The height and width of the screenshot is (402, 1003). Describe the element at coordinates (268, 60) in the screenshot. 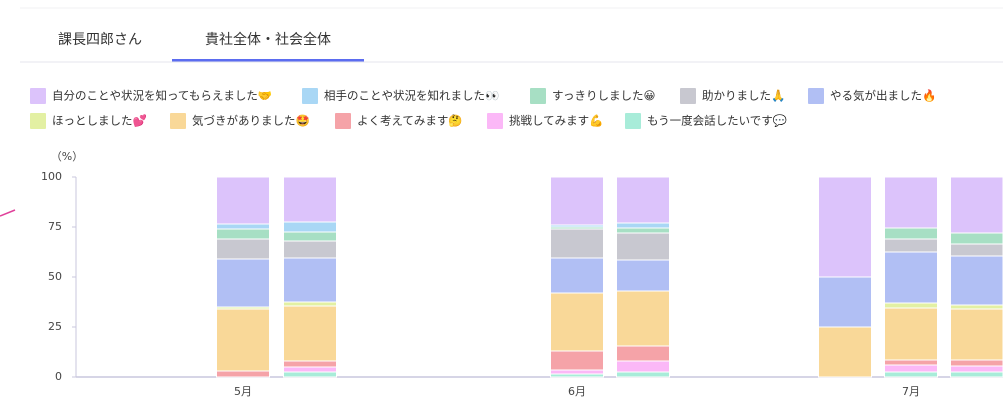

I see `tab-underline` at that location.